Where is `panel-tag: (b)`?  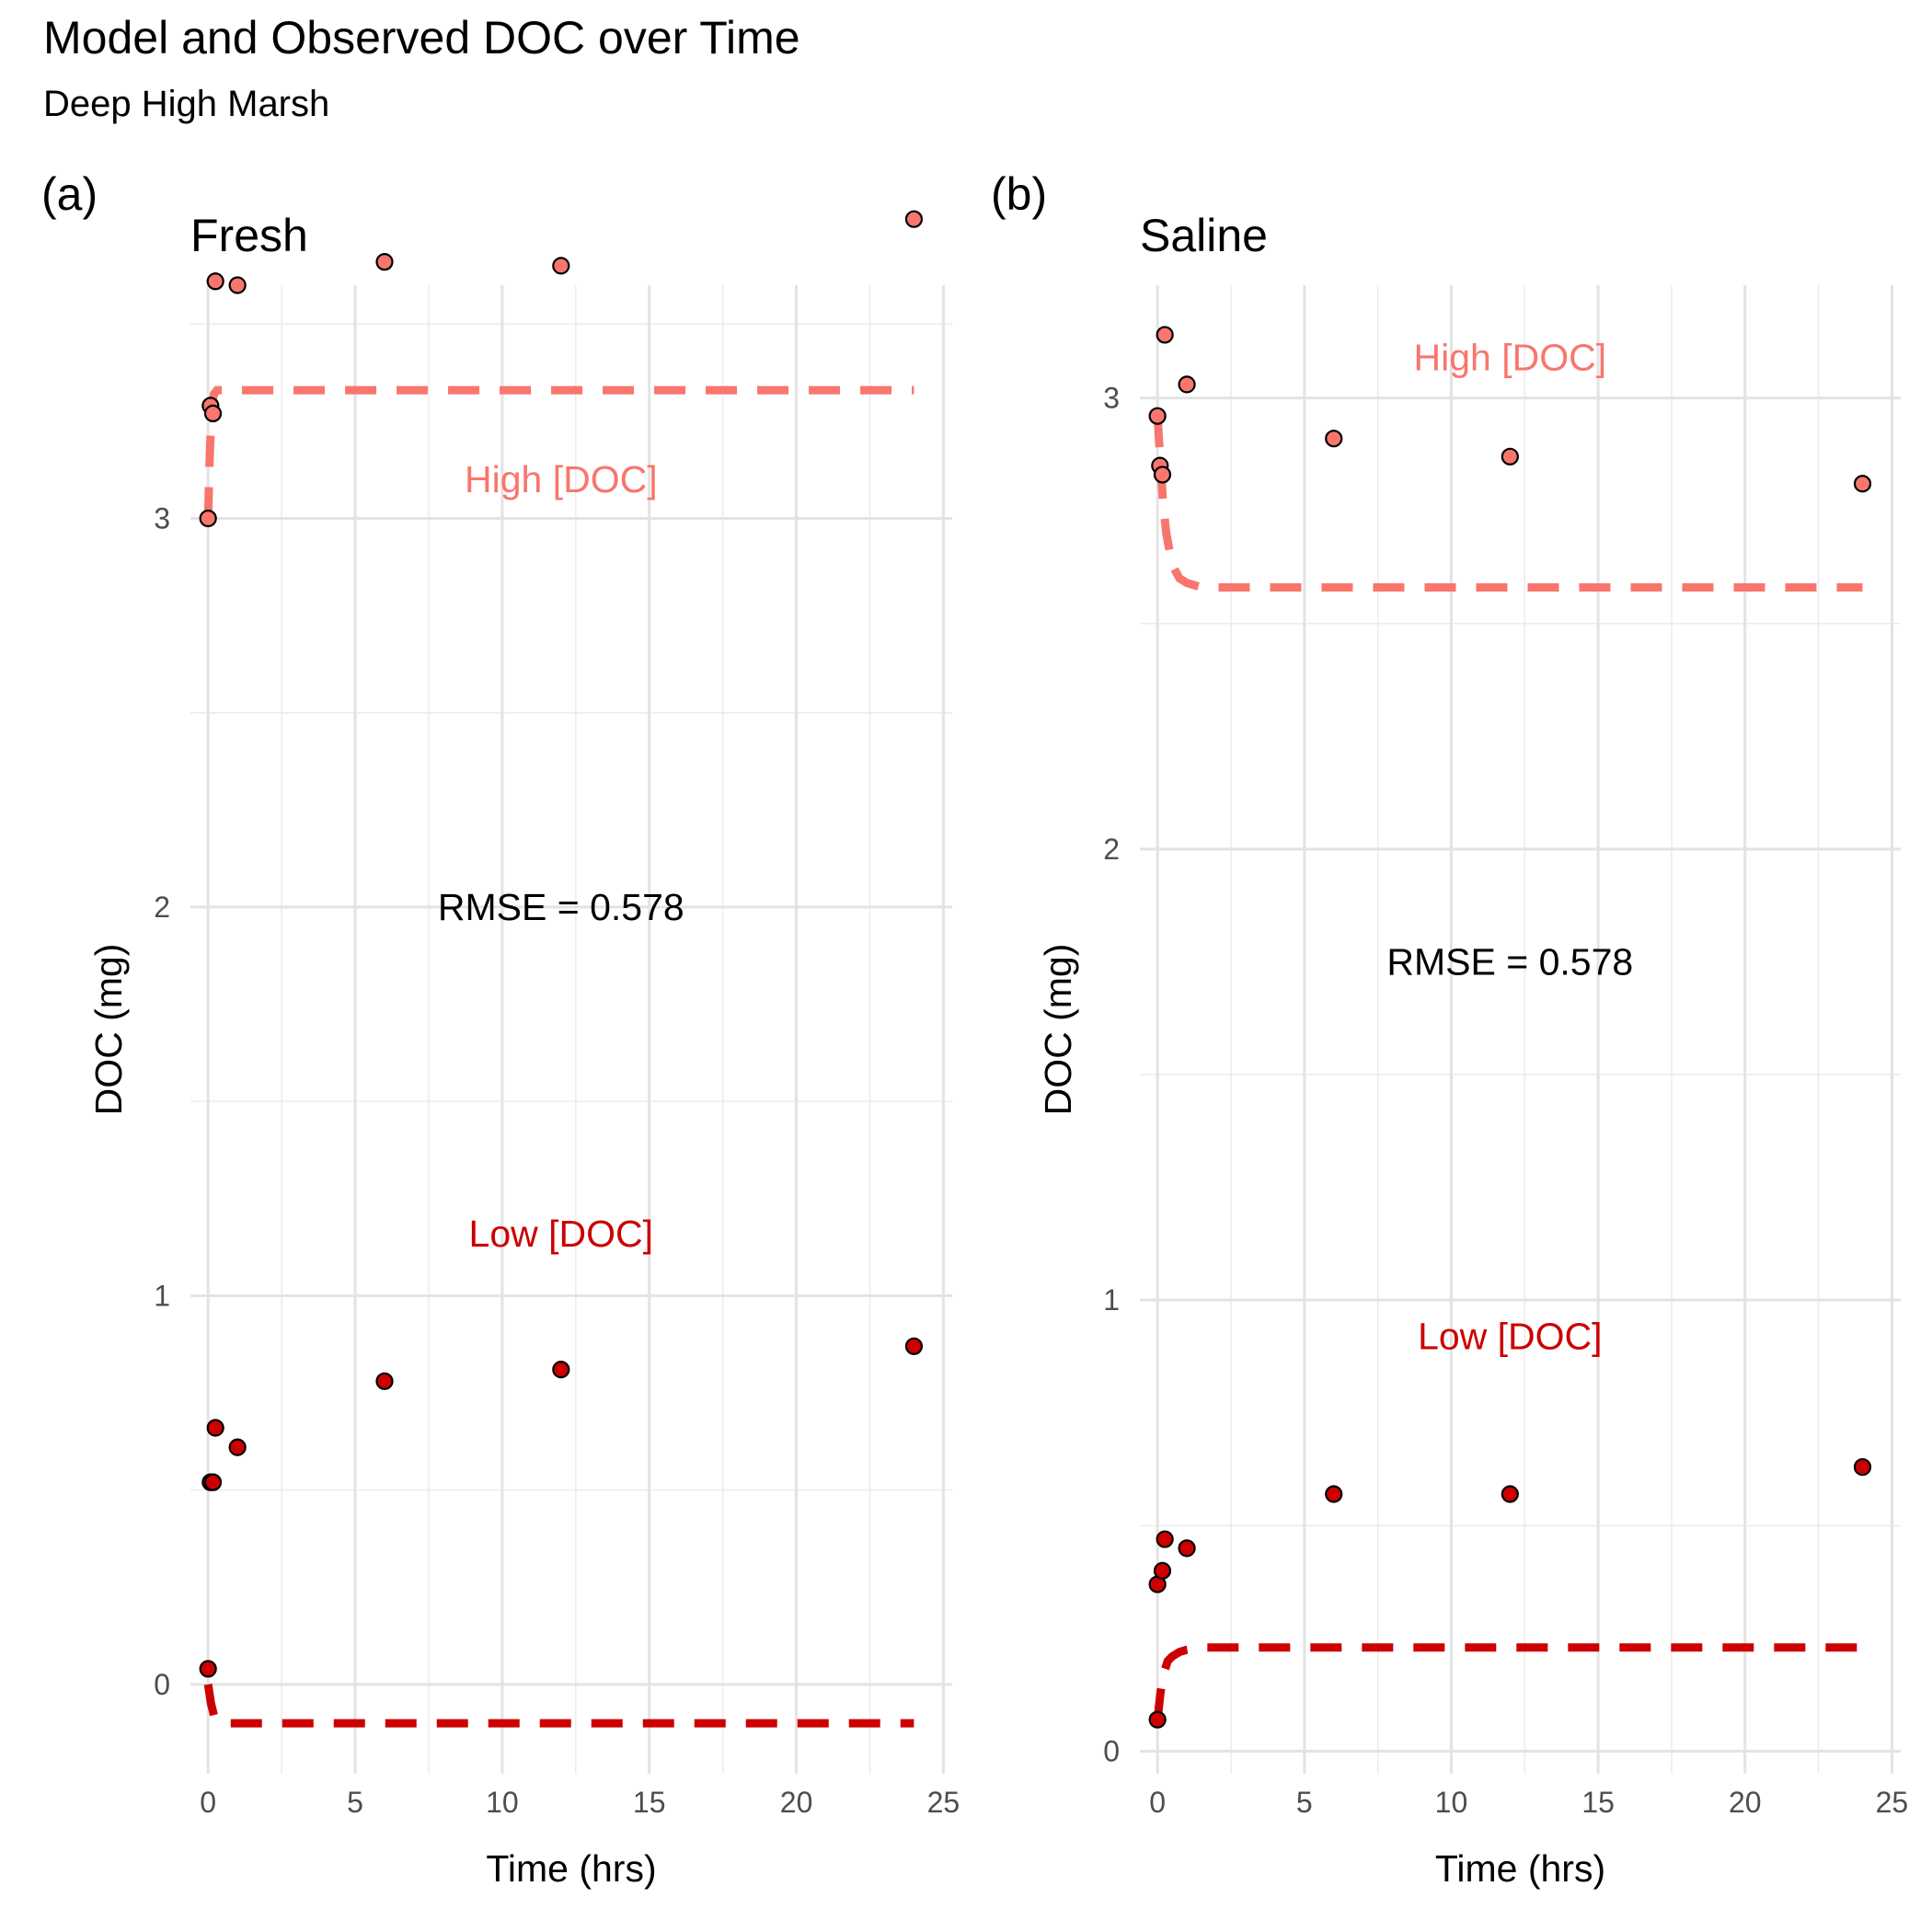
panel-tag: (b) is located at coordinates (1019, 194).